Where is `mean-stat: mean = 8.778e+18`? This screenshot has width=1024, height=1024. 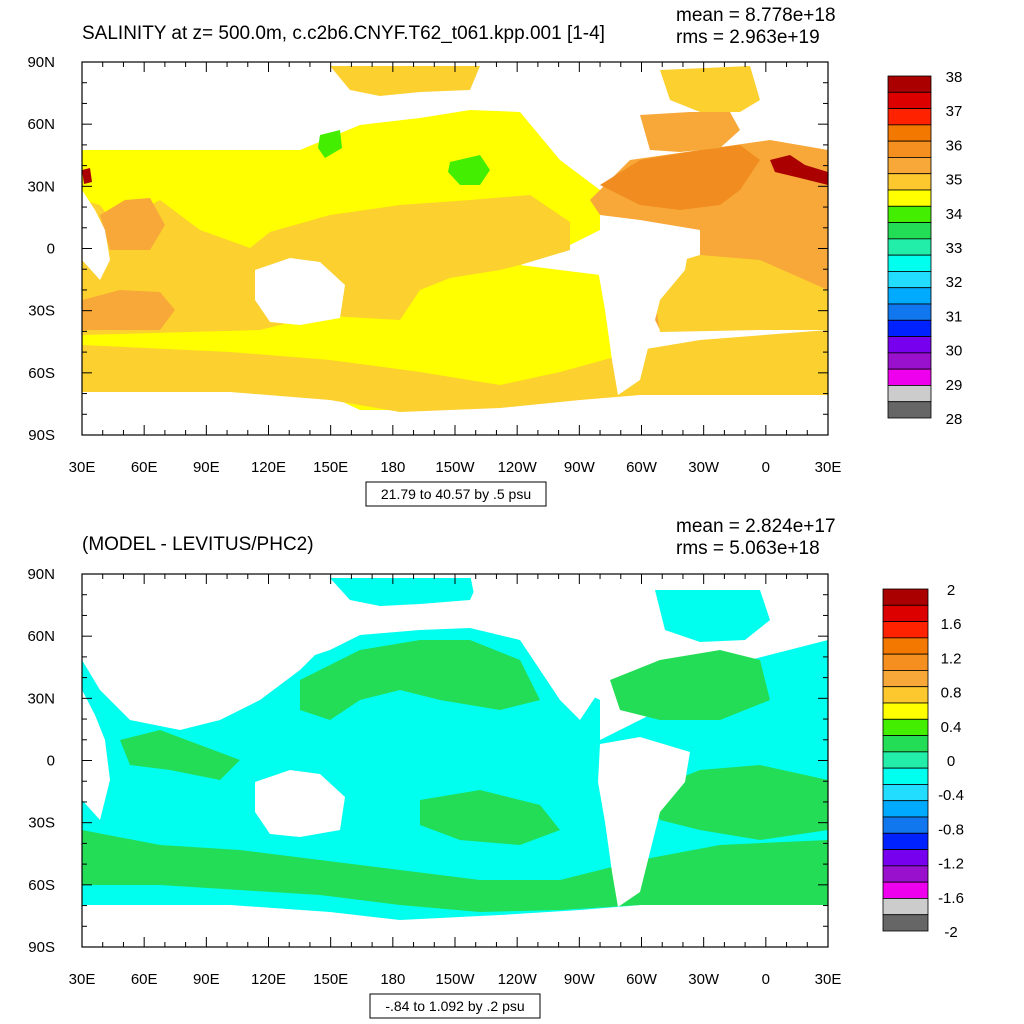
mean-stat: mean = 8.778e+18 is located at coordinates (756, 15).